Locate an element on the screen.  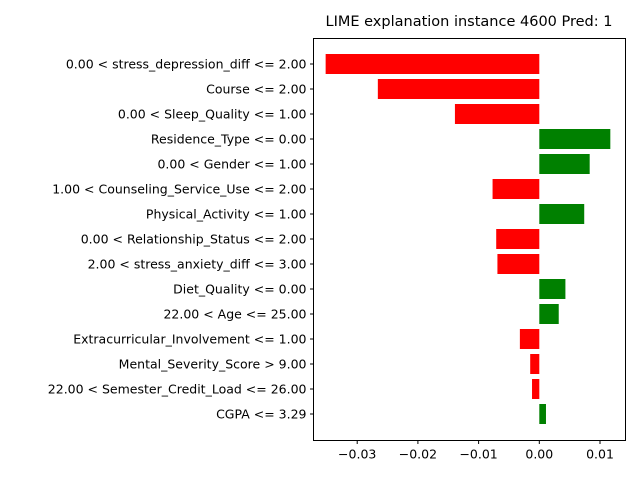
y-tick-label: Residence_Type <= 0.00 is located at coordinates (229, 139).